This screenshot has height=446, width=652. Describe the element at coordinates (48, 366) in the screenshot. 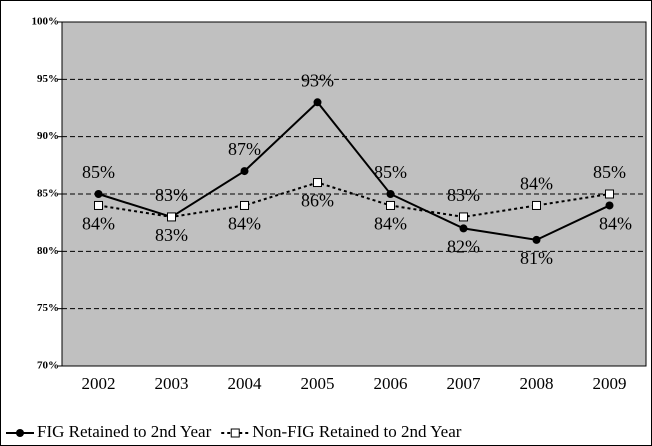

I see `y-tick-label: 70%` at that location.